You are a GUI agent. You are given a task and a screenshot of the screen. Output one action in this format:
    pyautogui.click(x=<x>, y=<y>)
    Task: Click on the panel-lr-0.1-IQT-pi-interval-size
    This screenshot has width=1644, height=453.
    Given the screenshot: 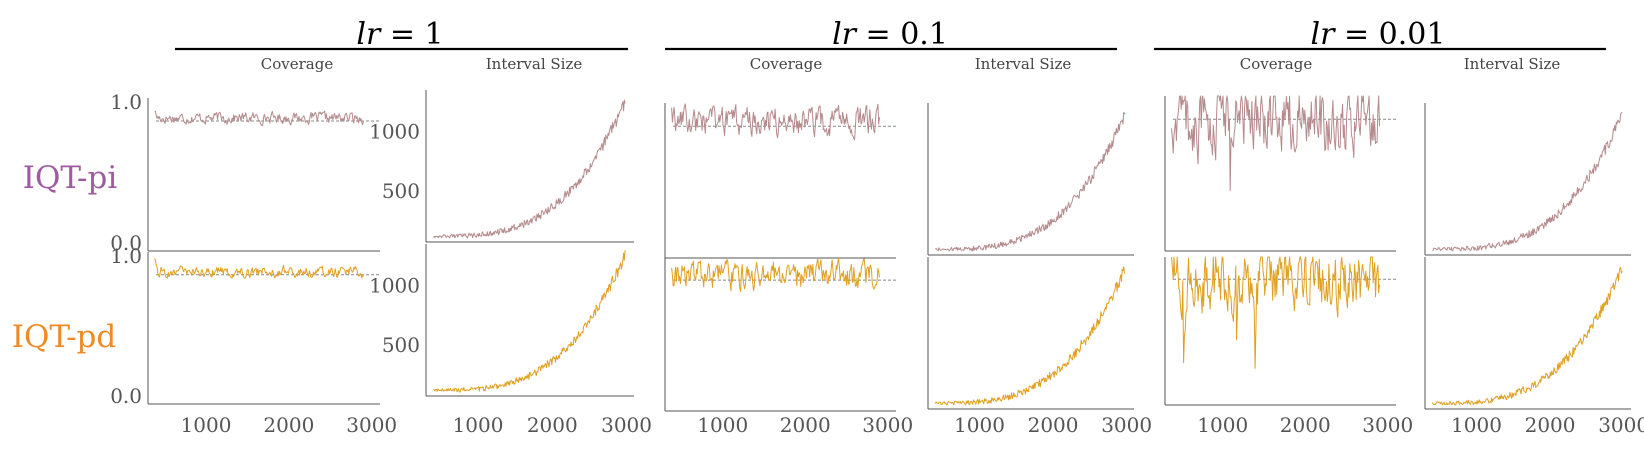 What is the action you would take?
    pyautogui.click(x=1030, y=179)
    